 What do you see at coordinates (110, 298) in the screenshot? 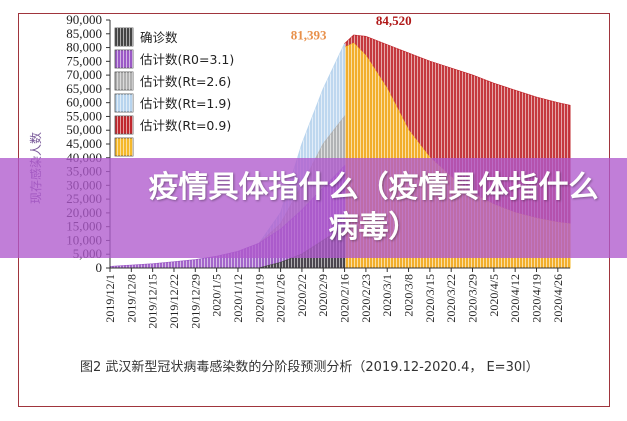
I see `x-tick-label: 2019/12/1` at bounding box center [110, 298].